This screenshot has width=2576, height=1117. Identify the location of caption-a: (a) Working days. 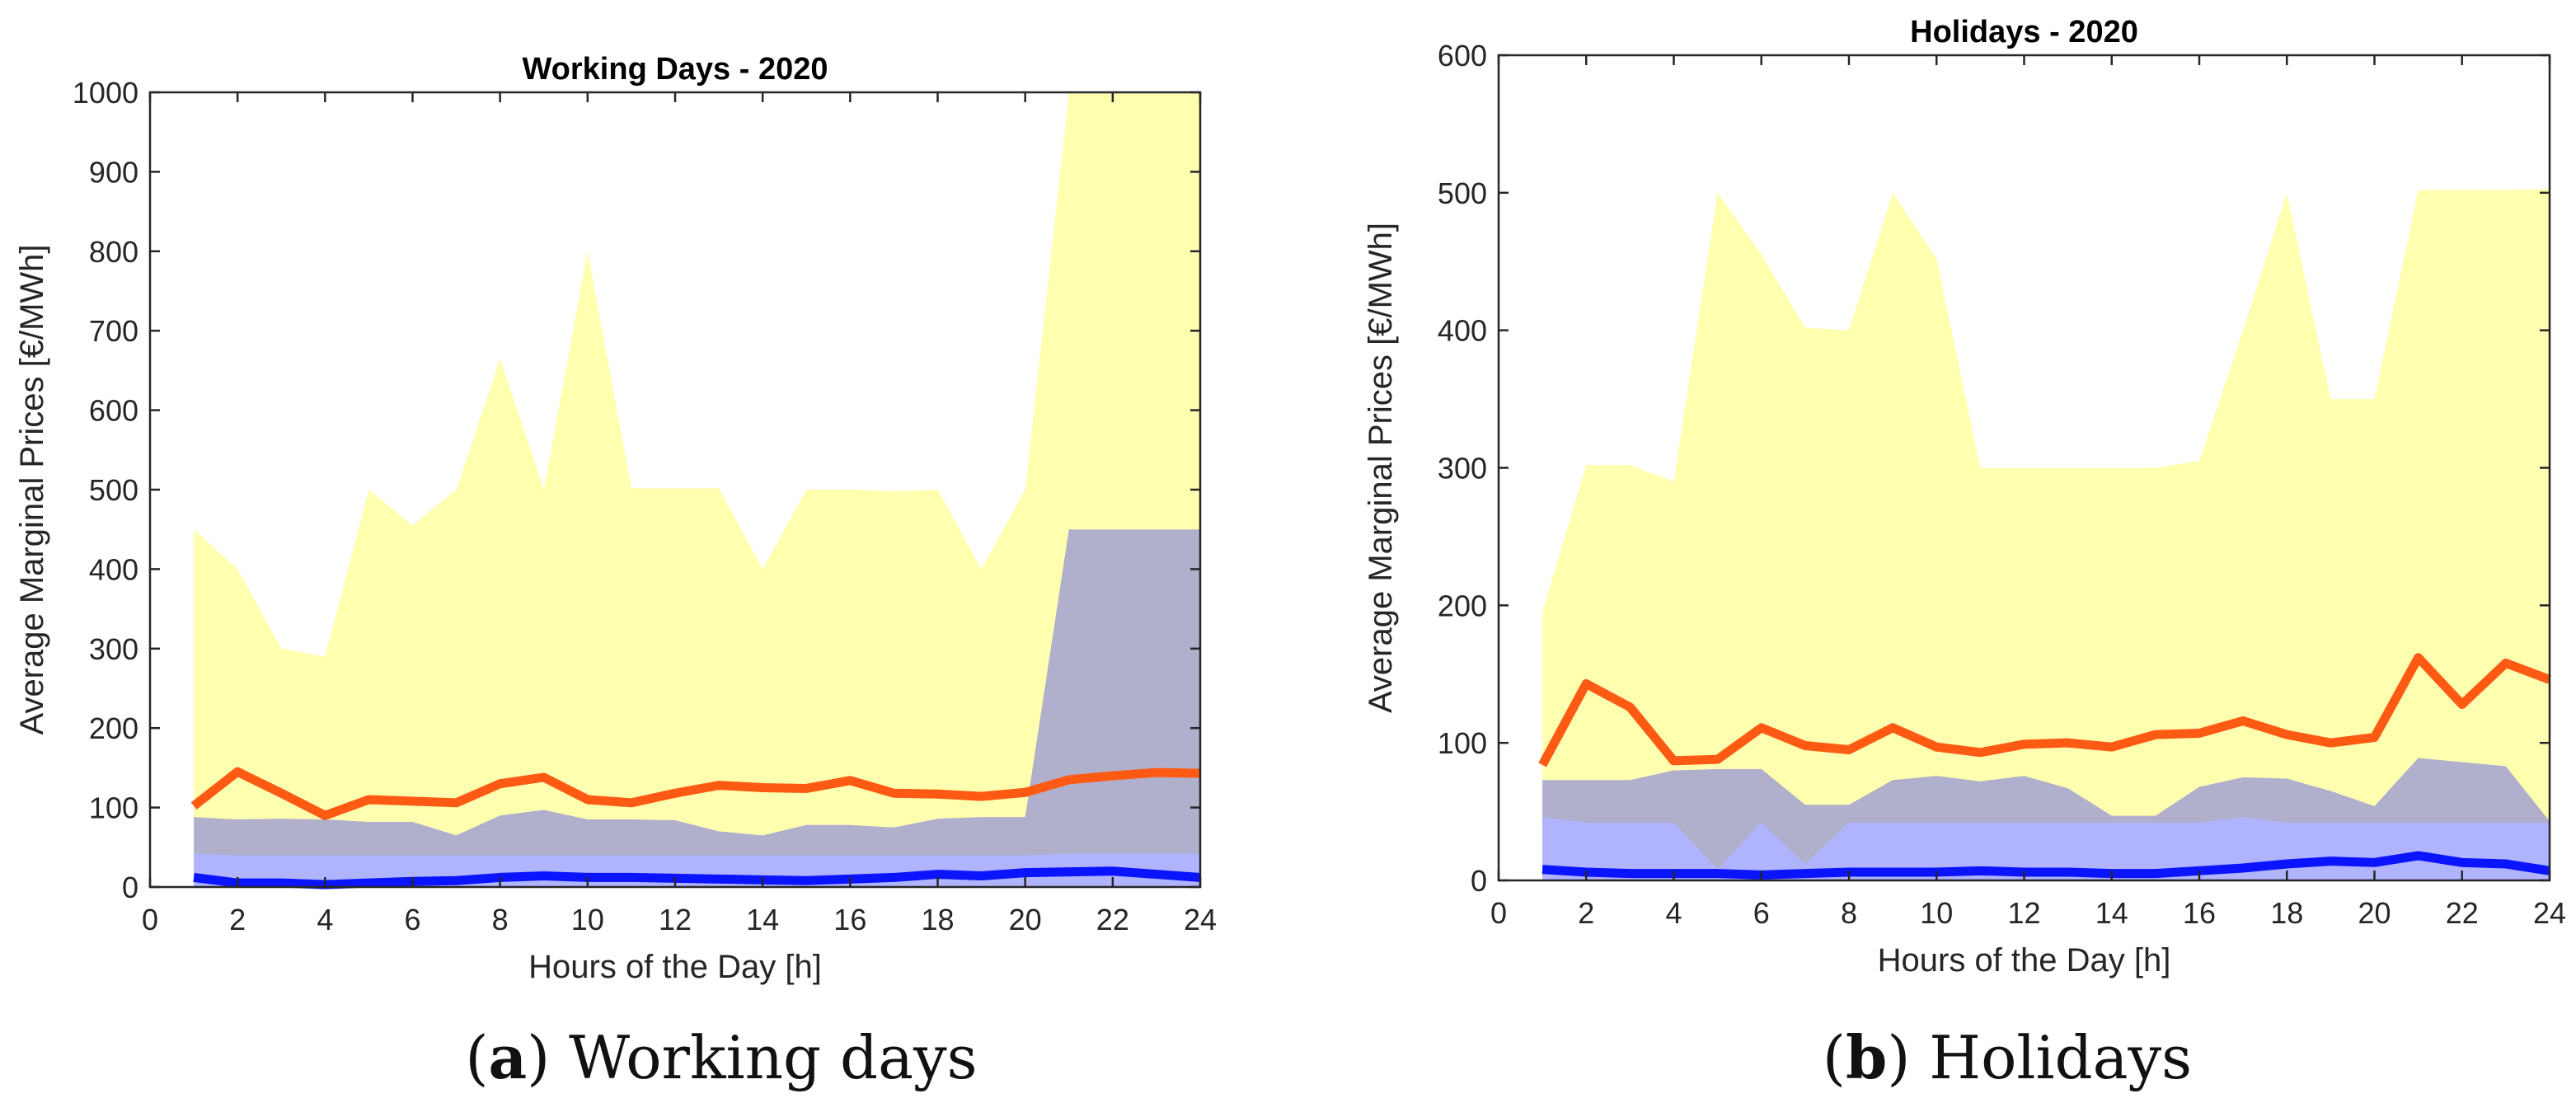
(722, 1057).